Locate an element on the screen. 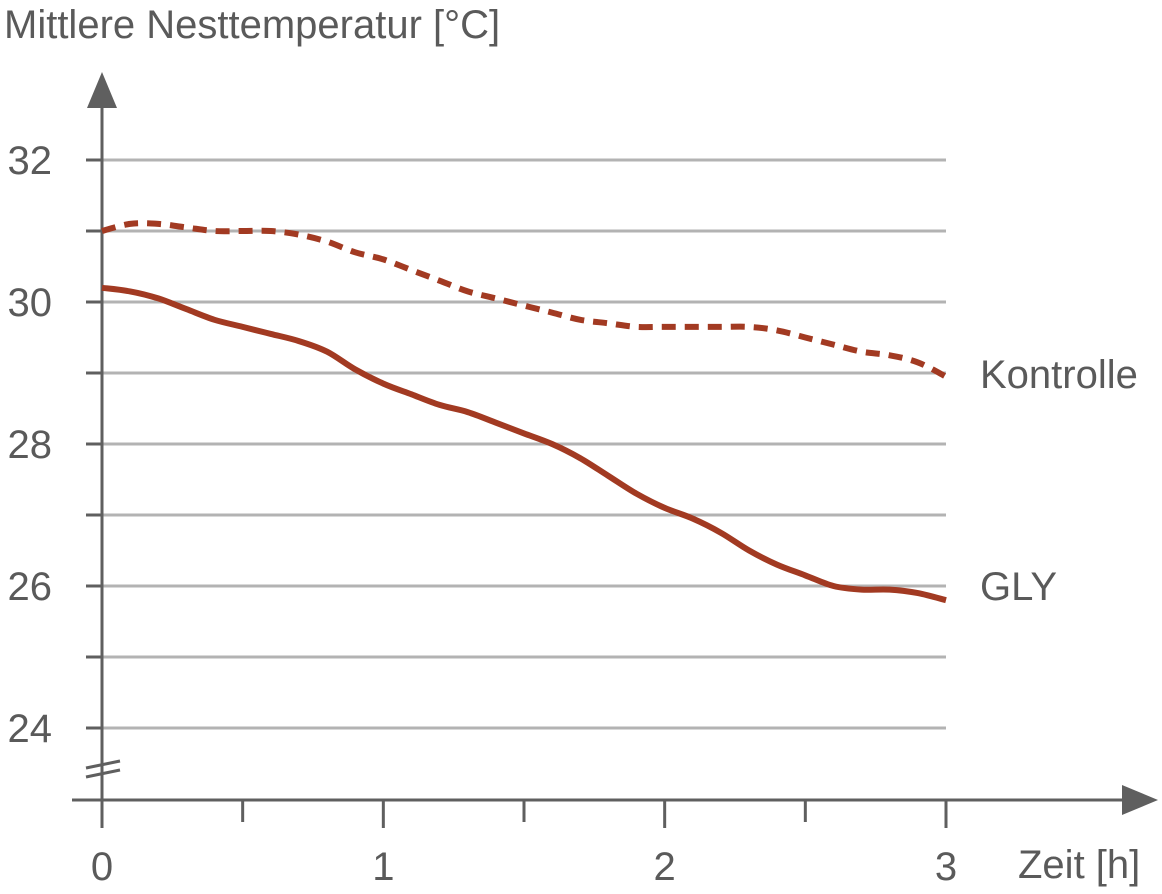 The image size is (1162, 894). x-axis-arrowhead is located at coordinates (1140, 800).